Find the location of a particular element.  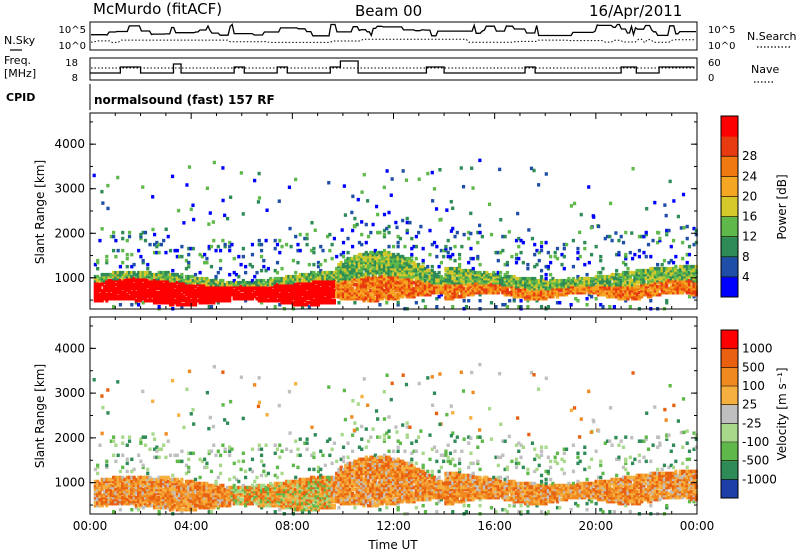

power-colorbar-blocks is located at coordinates (729, 207).